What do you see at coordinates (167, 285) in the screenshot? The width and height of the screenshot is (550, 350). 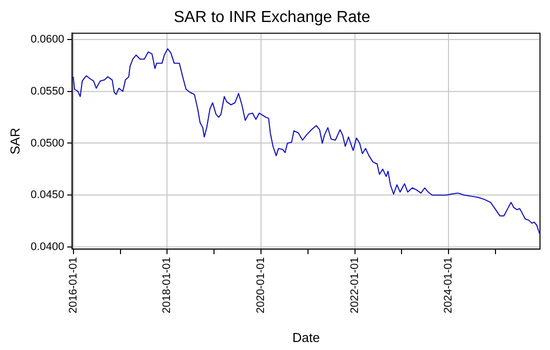 I see `x-tick-label: 2018-01-01` at bounding box center [167, 285].